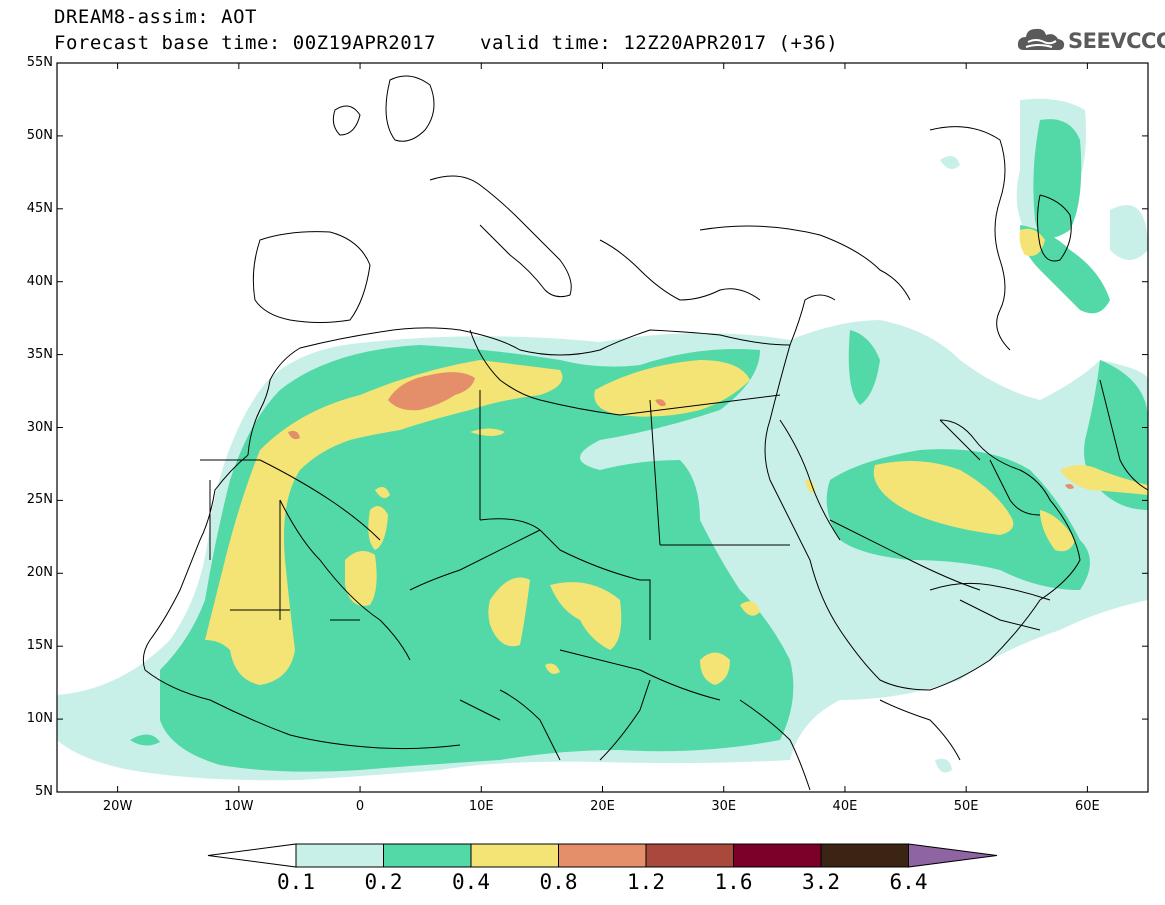 The image size is (1165, 905). I want to click on lat-label: 5N, so click(44, 791).